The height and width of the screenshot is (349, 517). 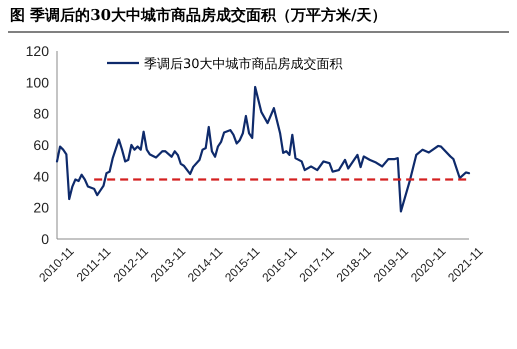 What do you see at coordinates (41, 145) in the screenshot?
I see `y-tick-label: 60` at bounding box center [41, 145].